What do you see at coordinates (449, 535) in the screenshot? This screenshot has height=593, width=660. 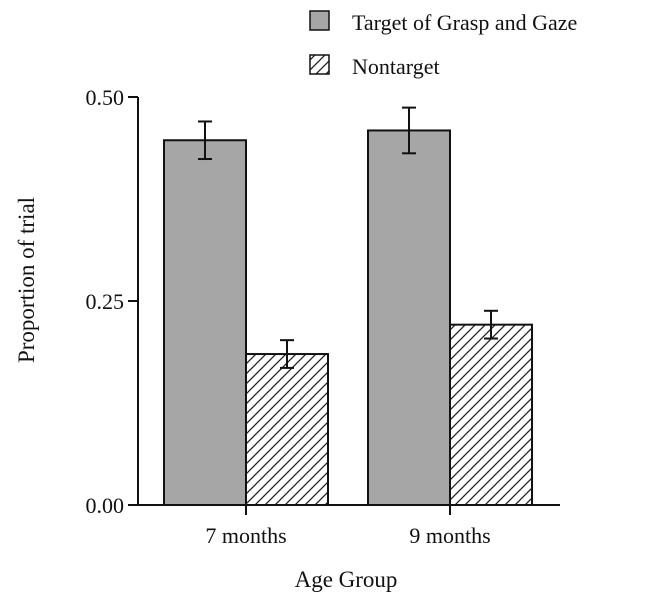 I see `x-tick-label: 9 months` at bounding box center [449, 535].